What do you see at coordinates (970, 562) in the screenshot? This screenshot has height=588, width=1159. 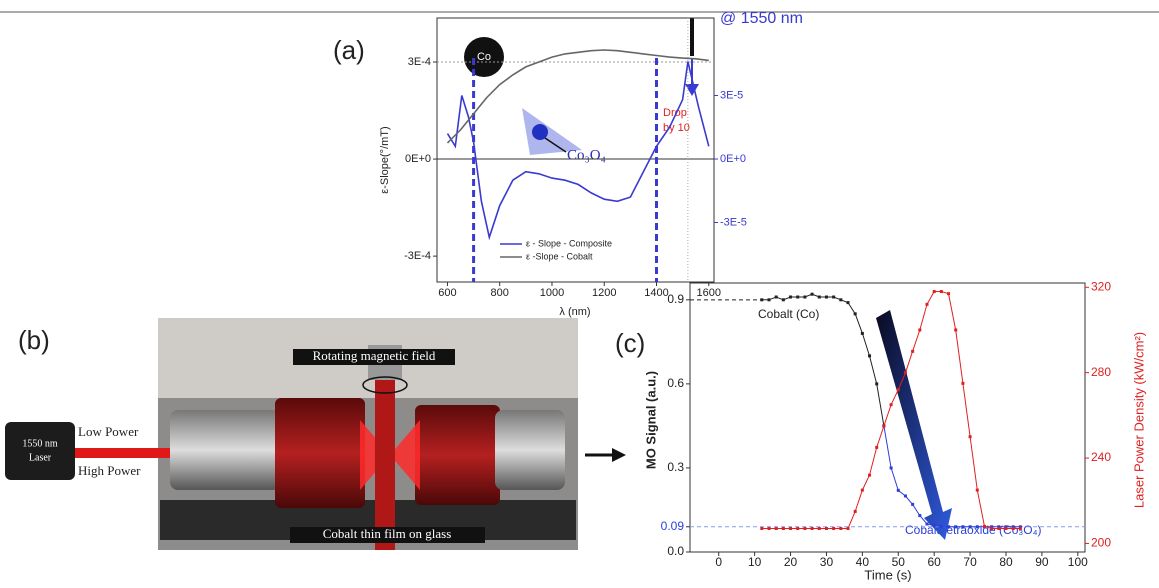 I see `x-tick-label: 70` at bounding box center [970, 562].